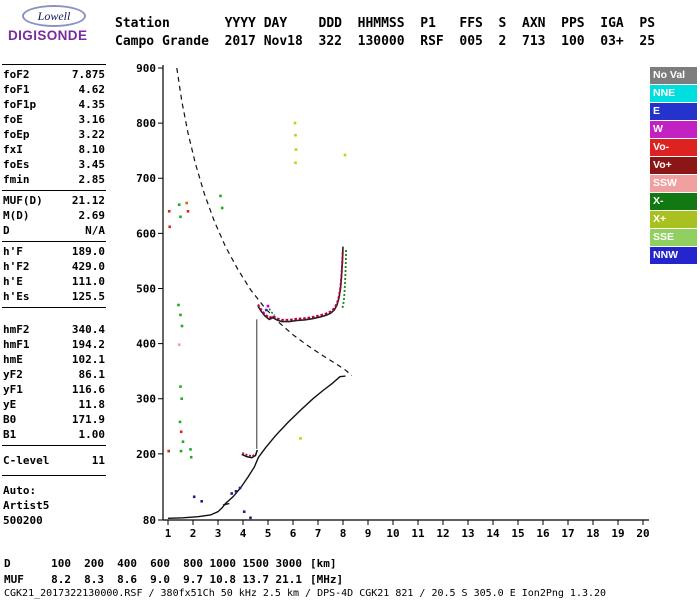 This screenshot has width=700, height=600. I want to click on legend-item-x-: X-, so click(673, 201).